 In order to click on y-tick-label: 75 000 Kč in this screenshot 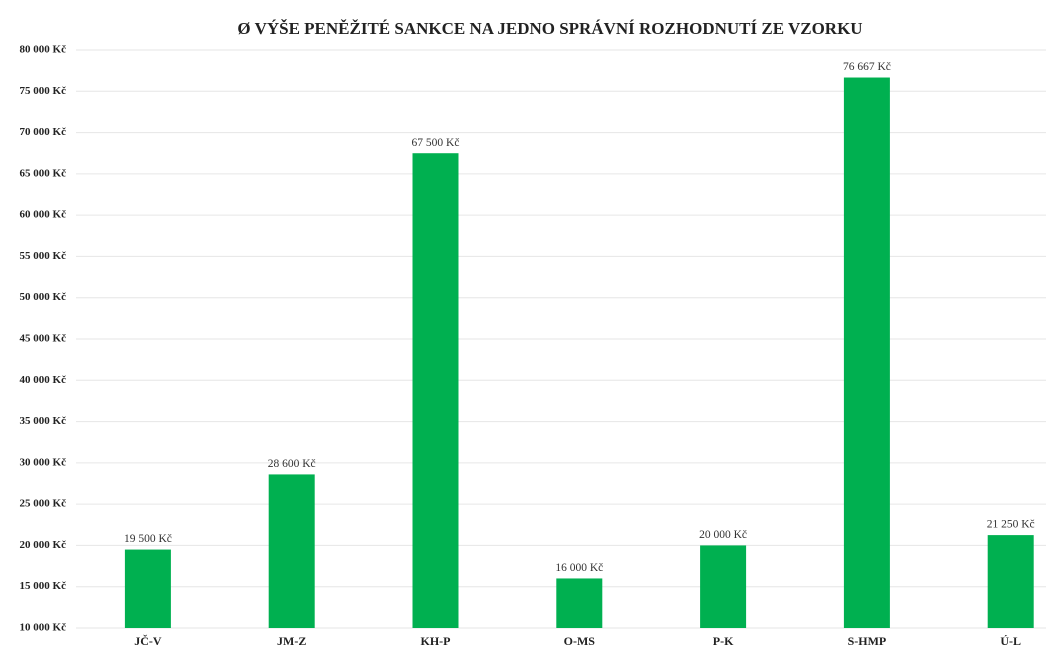, I will do `click(43, 91)`.